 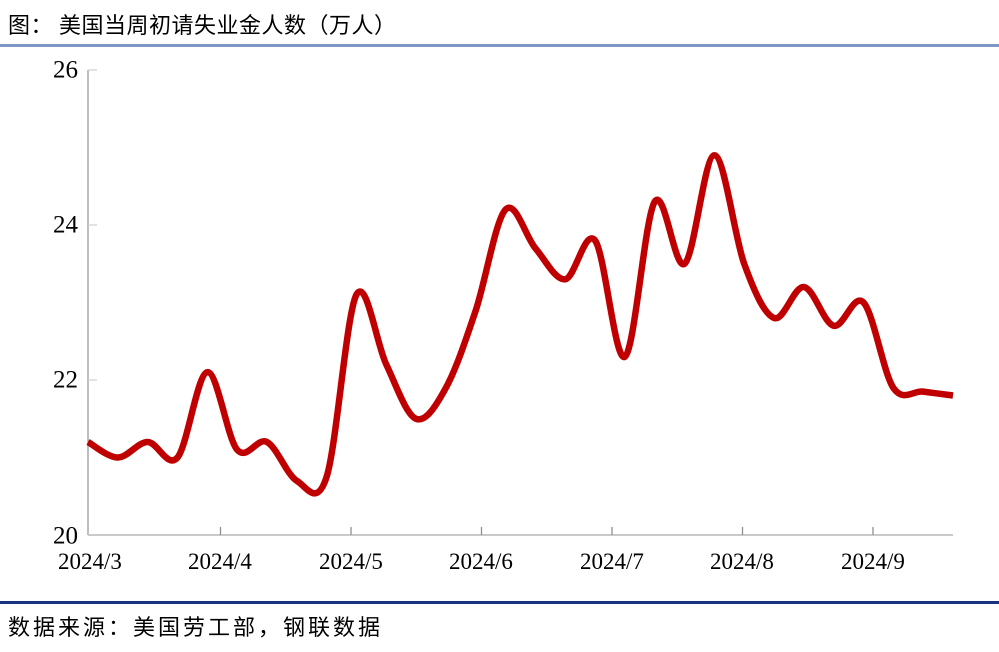 What do you see at coordinates (65, 225) in the screenshot?
I see `y-tick-label: 24` at bounding box center [65, 225].